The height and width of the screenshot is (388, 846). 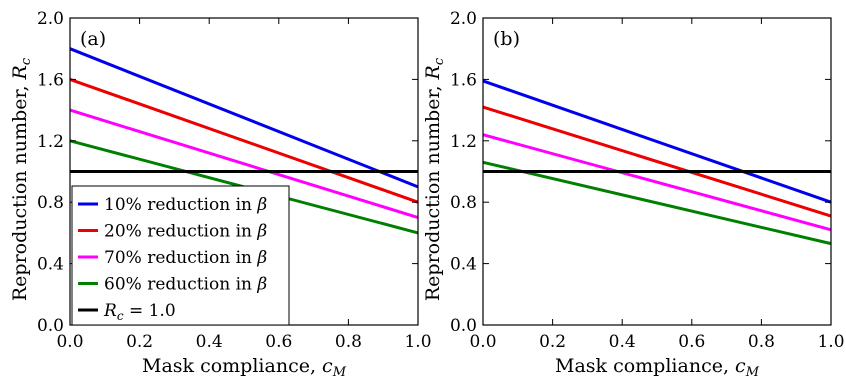 What do you see at coordinates (93, 39) in the screenshot?
I see `panel-label: (a)` at bounding box center [93, 39].